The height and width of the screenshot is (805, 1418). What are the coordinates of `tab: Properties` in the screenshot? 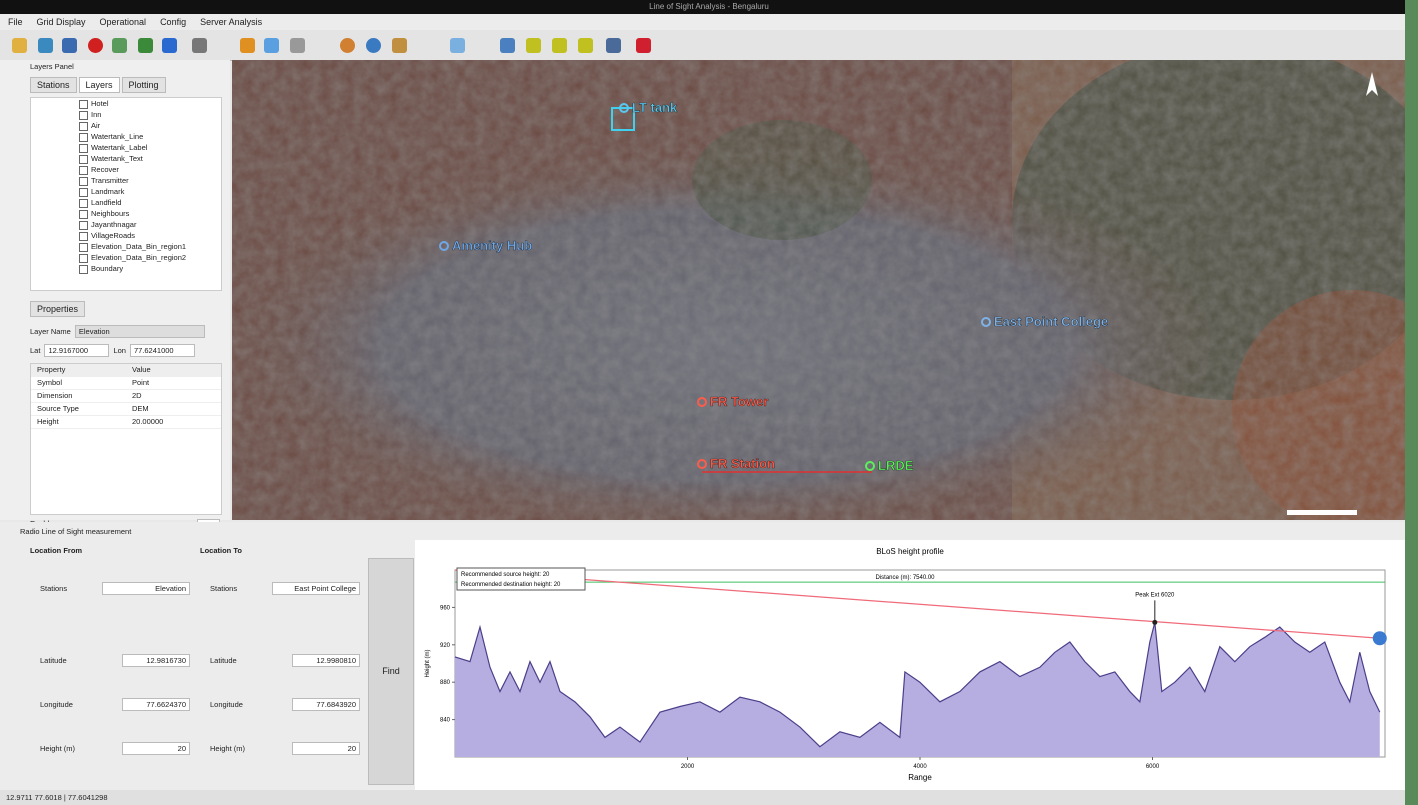 It's located at (58, 309).